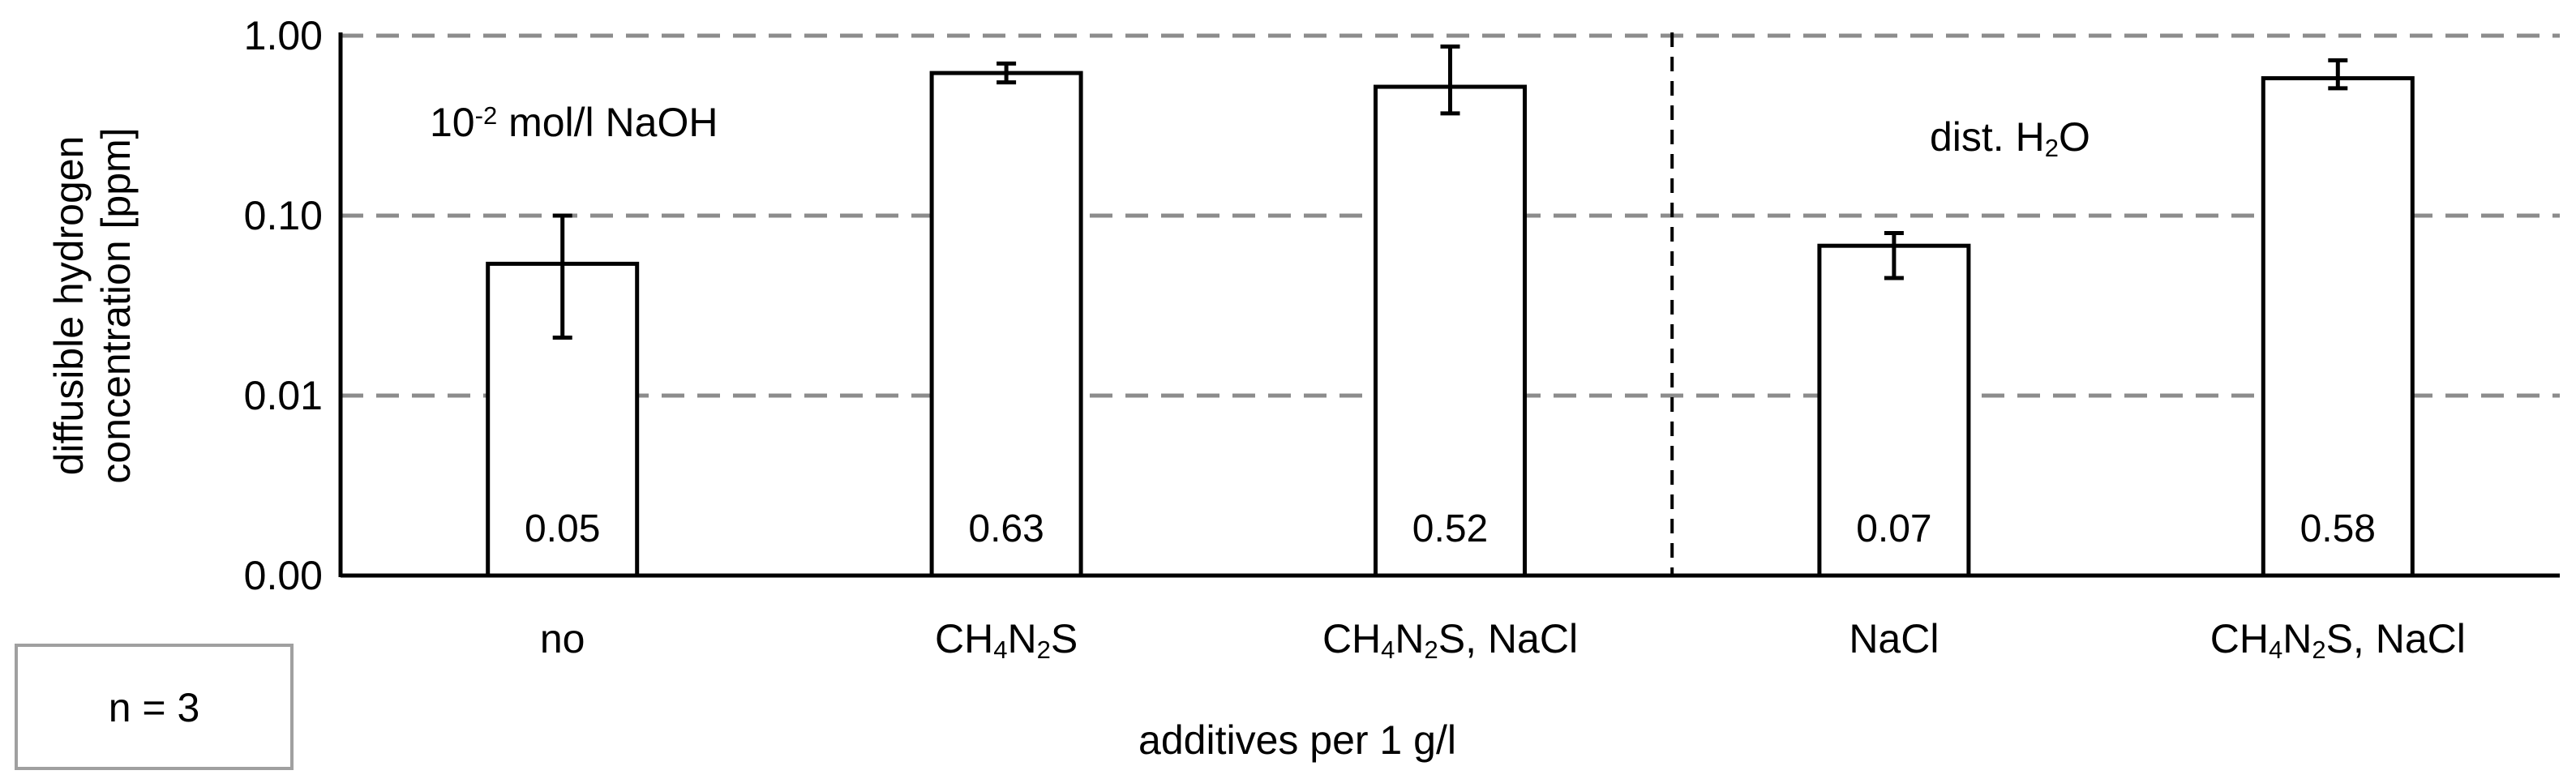 Image resolution: width=2576 pixels, height=779 pixels. Describe the element at coordinates (1450, 528) in the screenshot. I see `data-label: 0.52` at that location.